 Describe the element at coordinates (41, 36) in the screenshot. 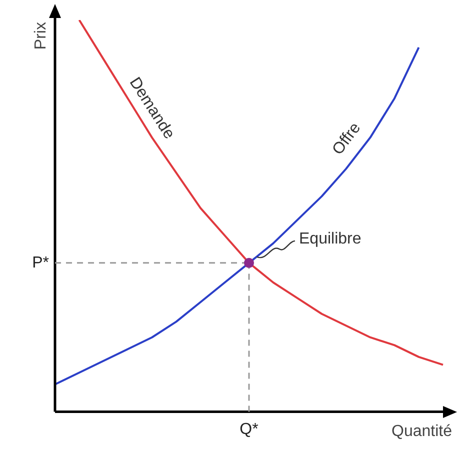

I see `y-axis-title: Prix` at that location.